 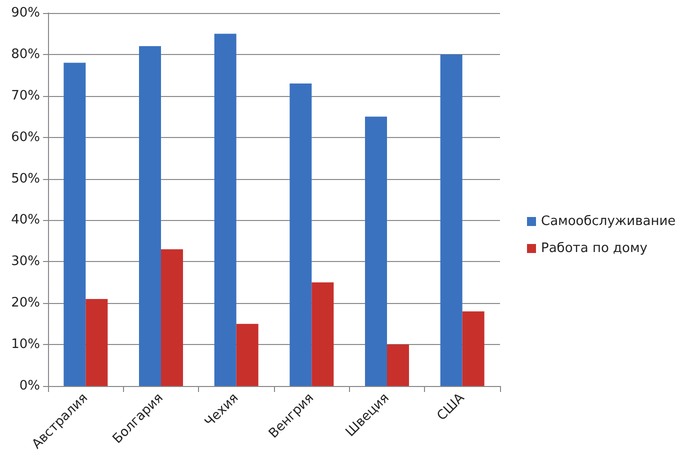 I want to click on y-tick-label: 20%, so click(x=25, y=303).